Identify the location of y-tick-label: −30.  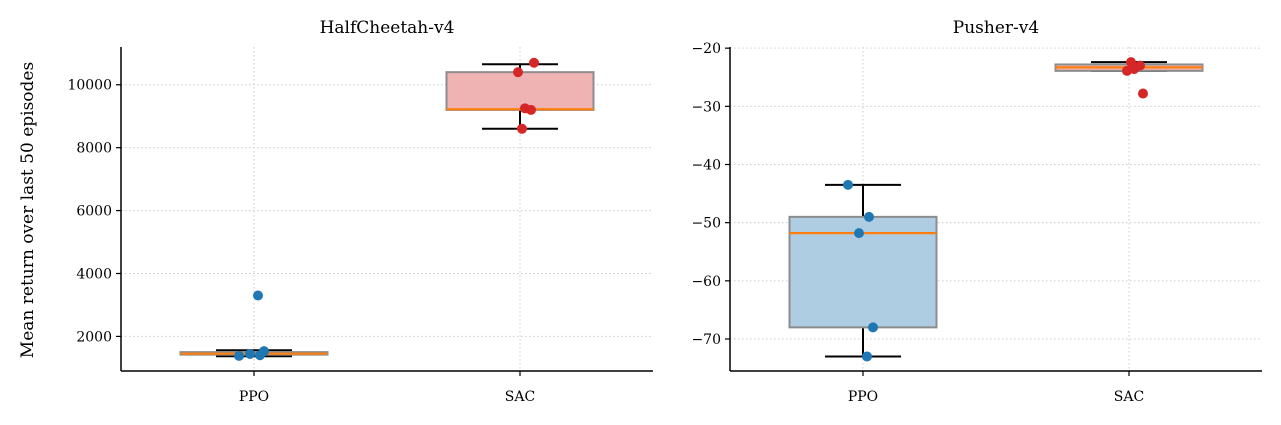
(706, 107).